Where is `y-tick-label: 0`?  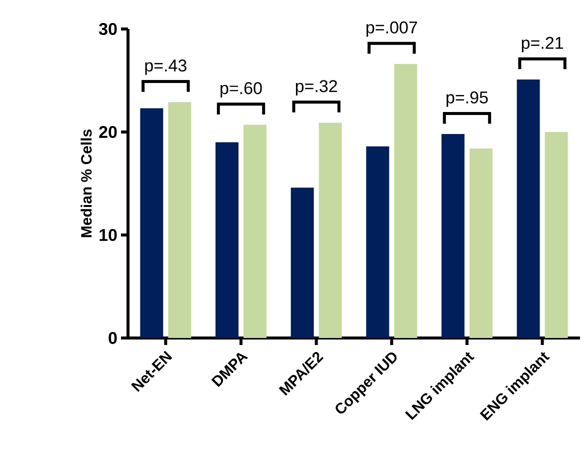 y-tick-label: 0 is located at coordinates (112, 338).